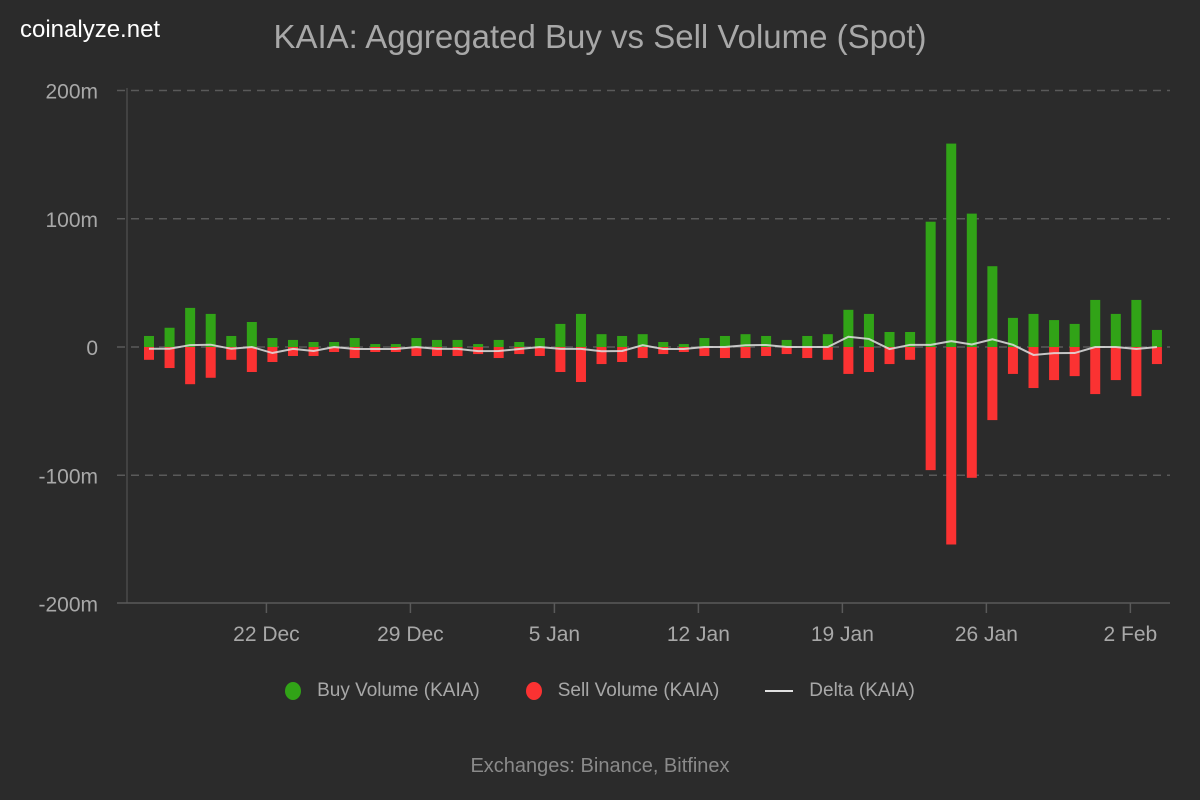  Describe the element at coordinates (698, 634) in the screenshot. I see `x-tick-label: 12 Jan` at that location.